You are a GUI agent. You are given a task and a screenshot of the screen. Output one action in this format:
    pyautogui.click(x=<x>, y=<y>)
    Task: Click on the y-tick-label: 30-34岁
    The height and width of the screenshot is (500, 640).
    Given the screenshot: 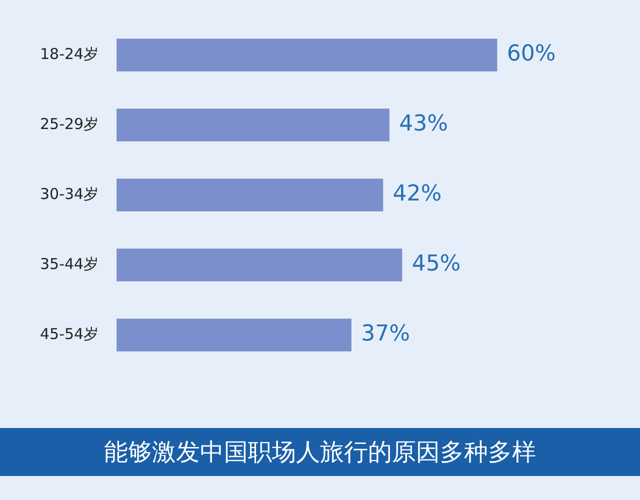 What is the action you would take?
    pyautogui.click(x=69, y=193)
    